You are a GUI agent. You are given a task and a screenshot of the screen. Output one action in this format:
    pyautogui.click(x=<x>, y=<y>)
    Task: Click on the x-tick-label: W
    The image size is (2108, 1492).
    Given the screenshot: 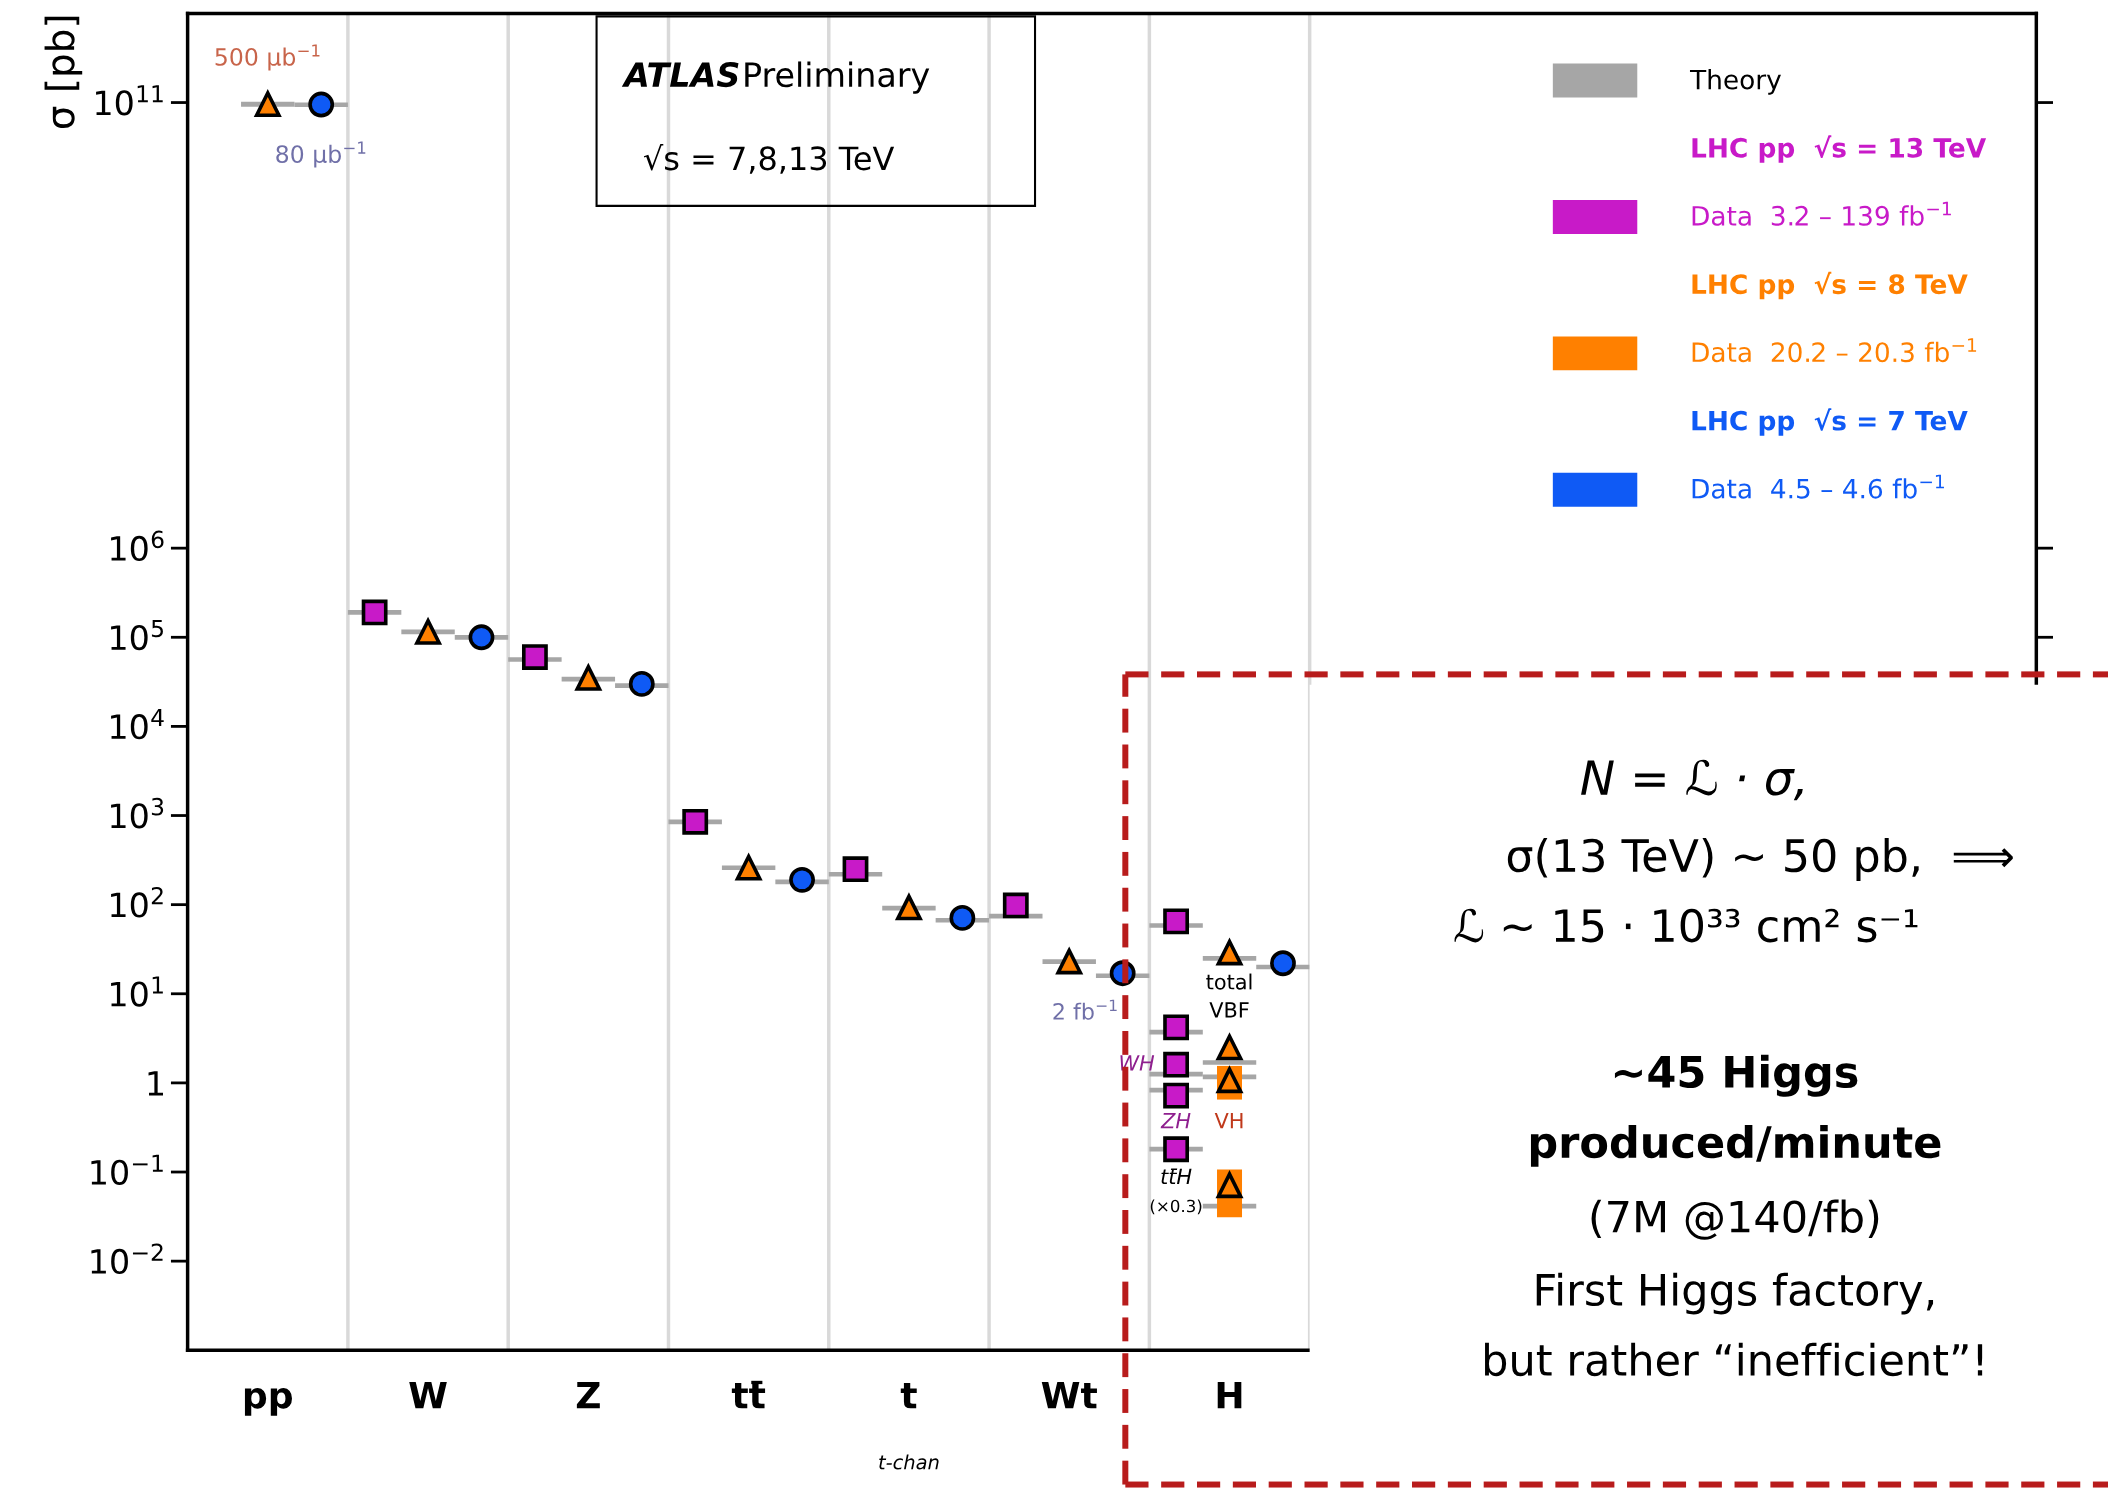 What is the action you would take?
    pyautogui.click(x=428, y=1395)
    